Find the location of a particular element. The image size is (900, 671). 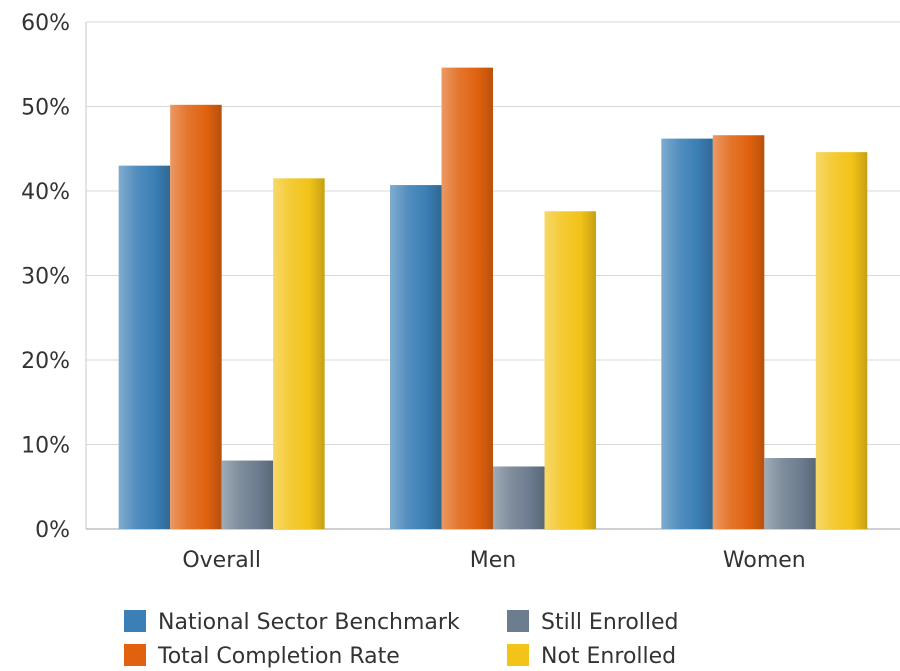

legend-label: National Sector Benchmark is located at coordinates (309, 622).